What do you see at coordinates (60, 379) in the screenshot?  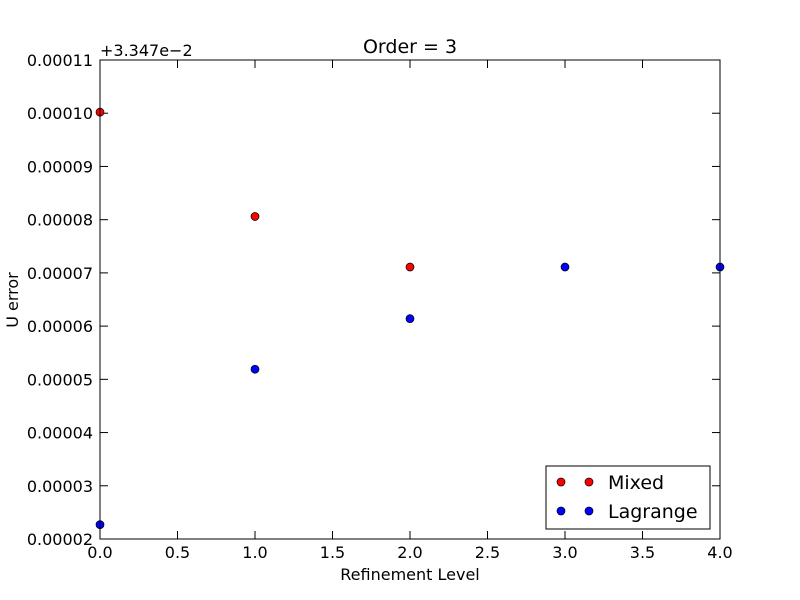 I see `y-tick-label: 0.00005` at bounding box center [60, 379].